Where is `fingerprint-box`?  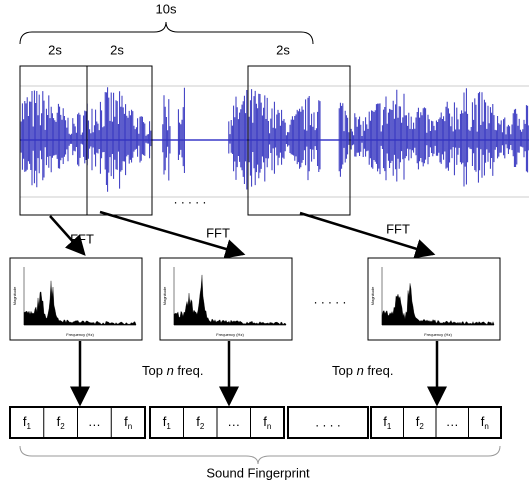 fingerprint-box is located at coordinates (328, 422).